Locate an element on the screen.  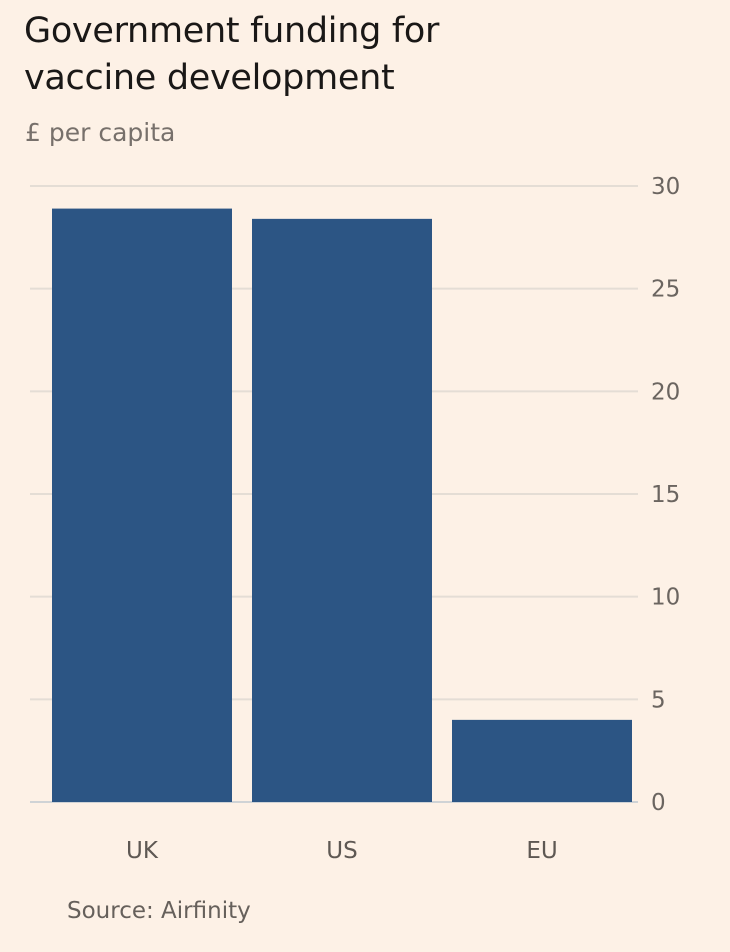
y-tick-label: 15 is located at coordinates (665, 495).